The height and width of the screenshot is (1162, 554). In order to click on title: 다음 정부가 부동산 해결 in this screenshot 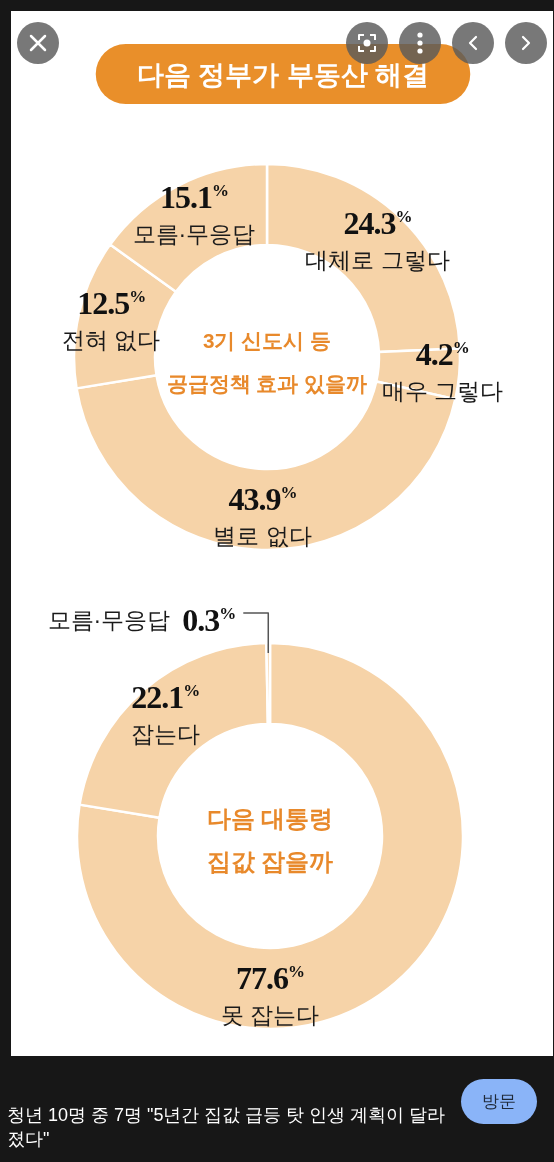, I will do `click(283, 75)`.